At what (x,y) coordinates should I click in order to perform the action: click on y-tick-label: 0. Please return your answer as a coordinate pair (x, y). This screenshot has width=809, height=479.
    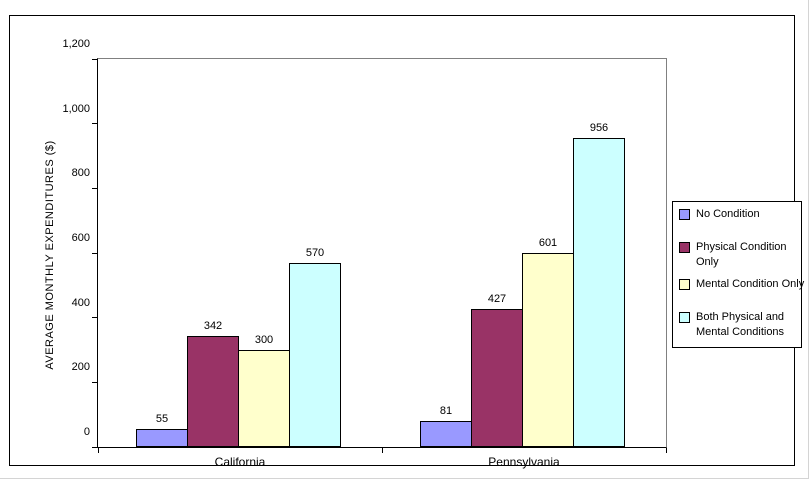
    Looking at the image, I should click on (86, 432).